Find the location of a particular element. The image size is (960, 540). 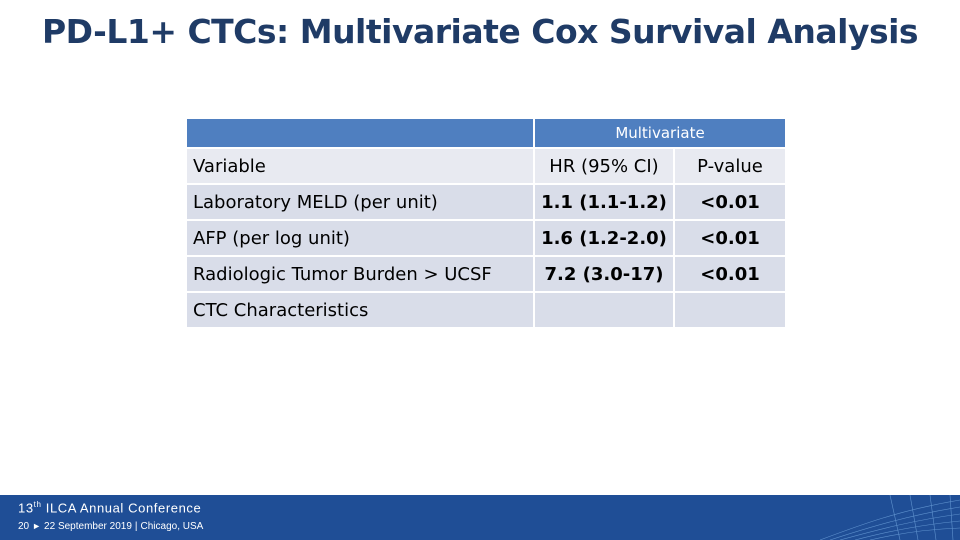

hr-cell: 7.2 (3.0-17) is located at coordinates (604, 274).